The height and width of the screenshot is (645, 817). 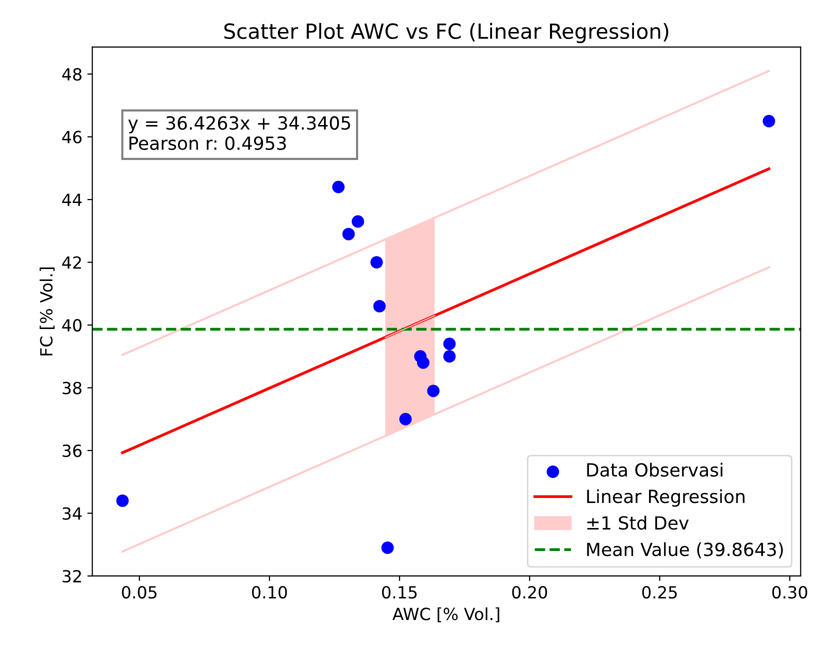 What do you see at coordinates (659, 592) in the screenshot?
I see `x-tick-label: 0.25` at bounding box center [659, 592].